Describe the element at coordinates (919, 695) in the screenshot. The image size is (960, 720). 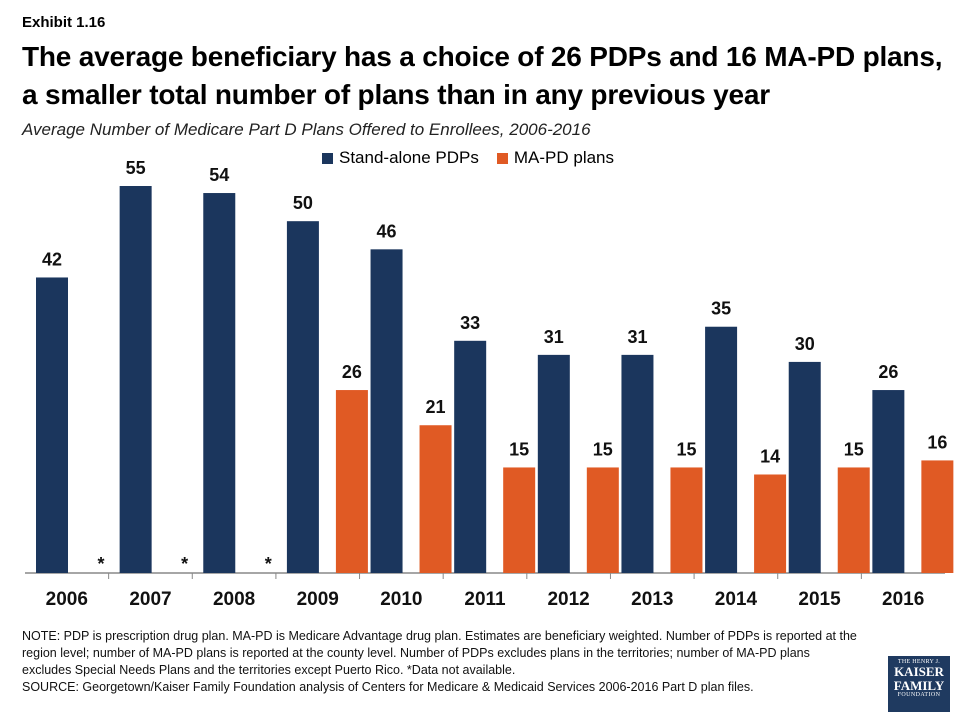
I see `logo-line4: FOUNDATION` at that location.